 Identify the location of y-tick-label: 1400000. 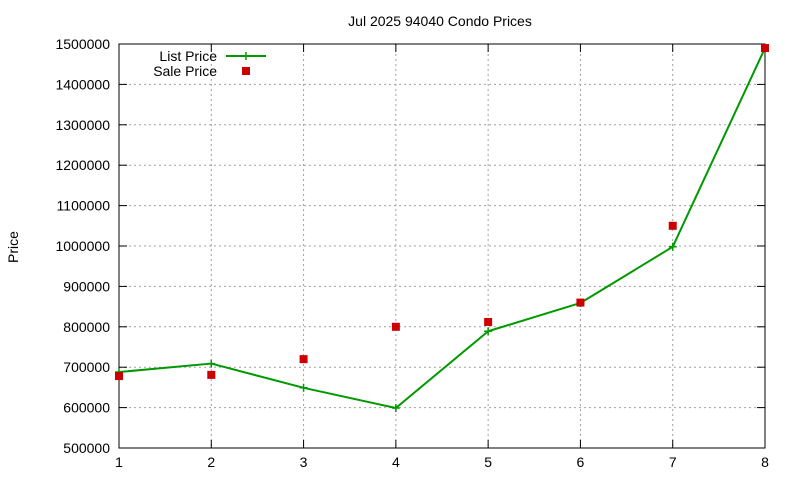
(82, 84).